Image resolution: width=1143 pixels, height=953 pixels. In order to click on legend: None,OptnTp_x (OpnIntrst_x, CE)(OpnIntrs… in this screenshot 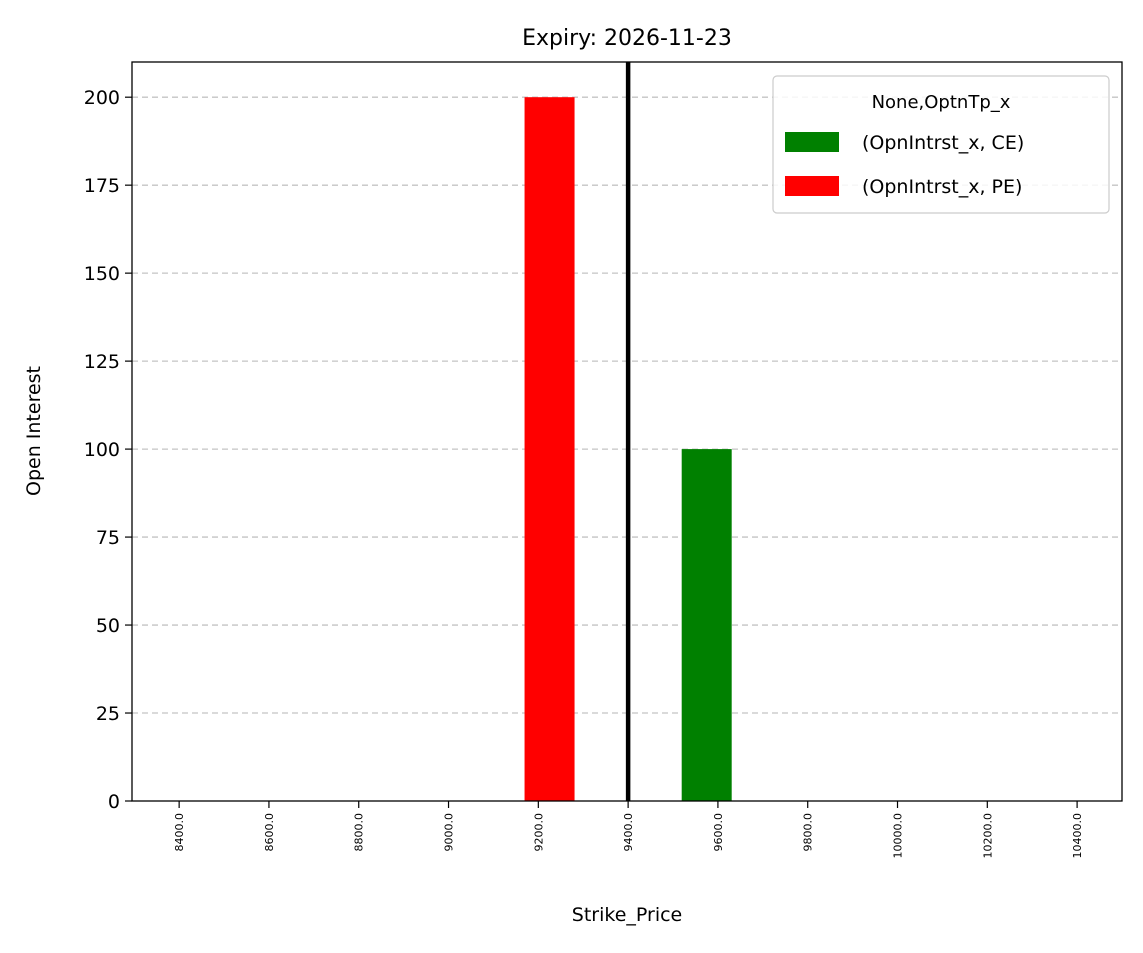, I will do `click(941, 144)`.